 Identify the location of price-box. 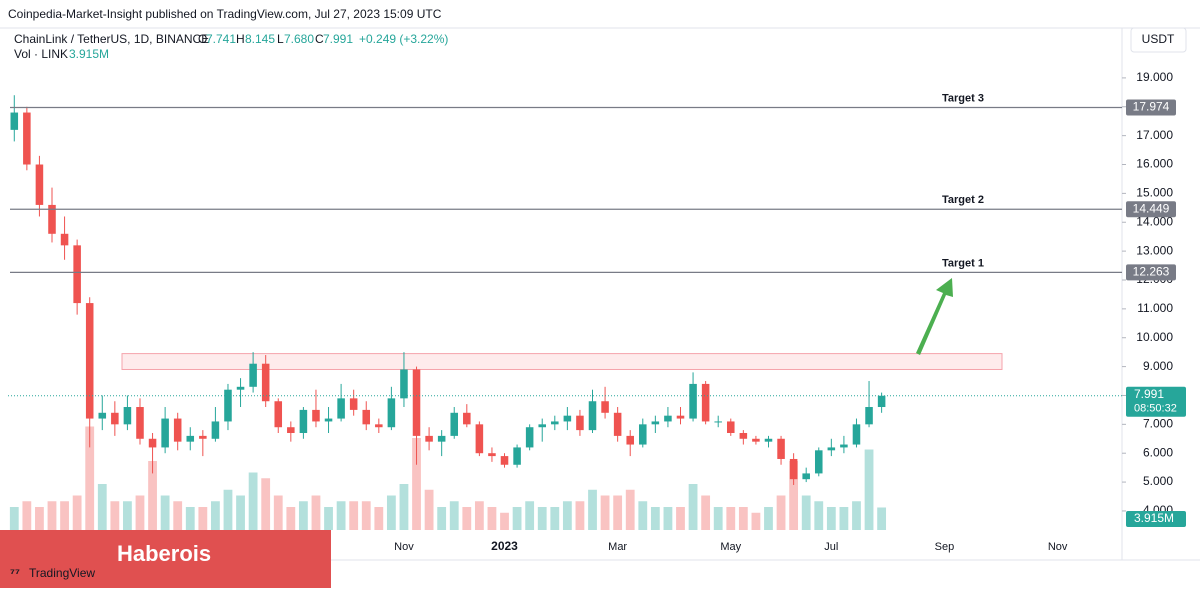
(1156, 401).